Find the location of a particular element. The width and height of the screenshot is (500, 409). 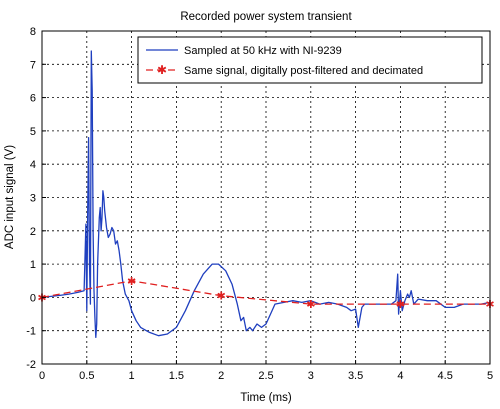

x-tick-label: 3.5 is located at coordinates (355, 376).